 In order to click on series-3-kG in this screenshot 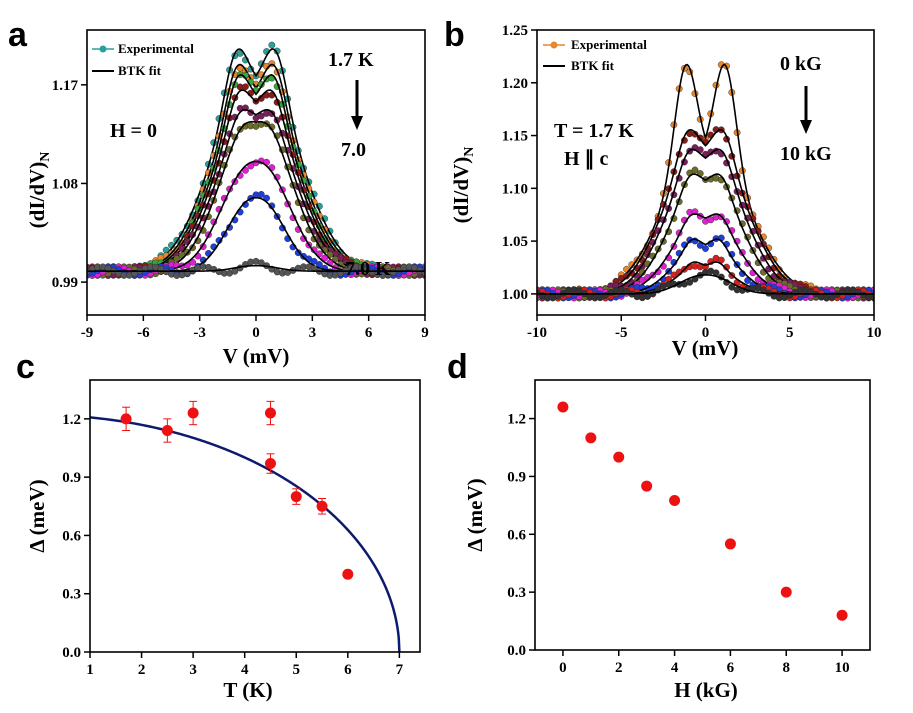, I will do `click(705, 234)`.